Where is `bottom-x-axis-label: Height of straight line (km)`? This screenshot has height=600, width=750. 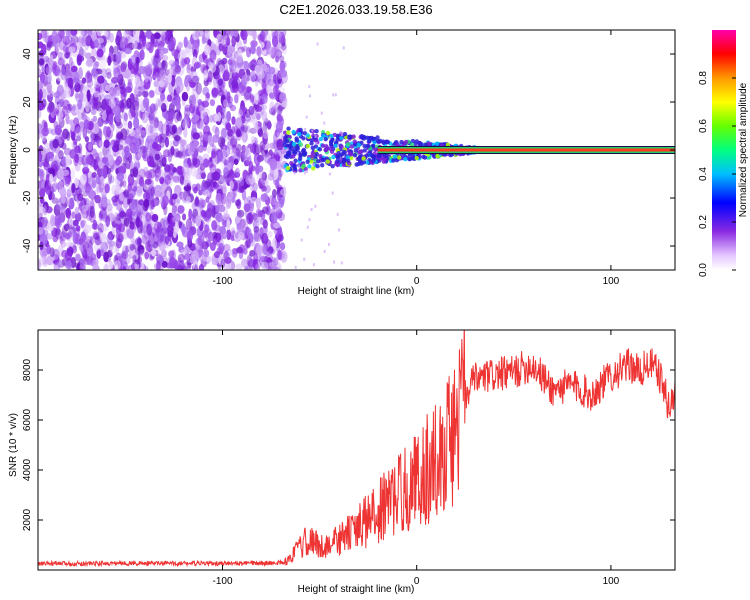 bottom-x-axis-label: Height of straight line (km) is located at coordinates (356, 589).